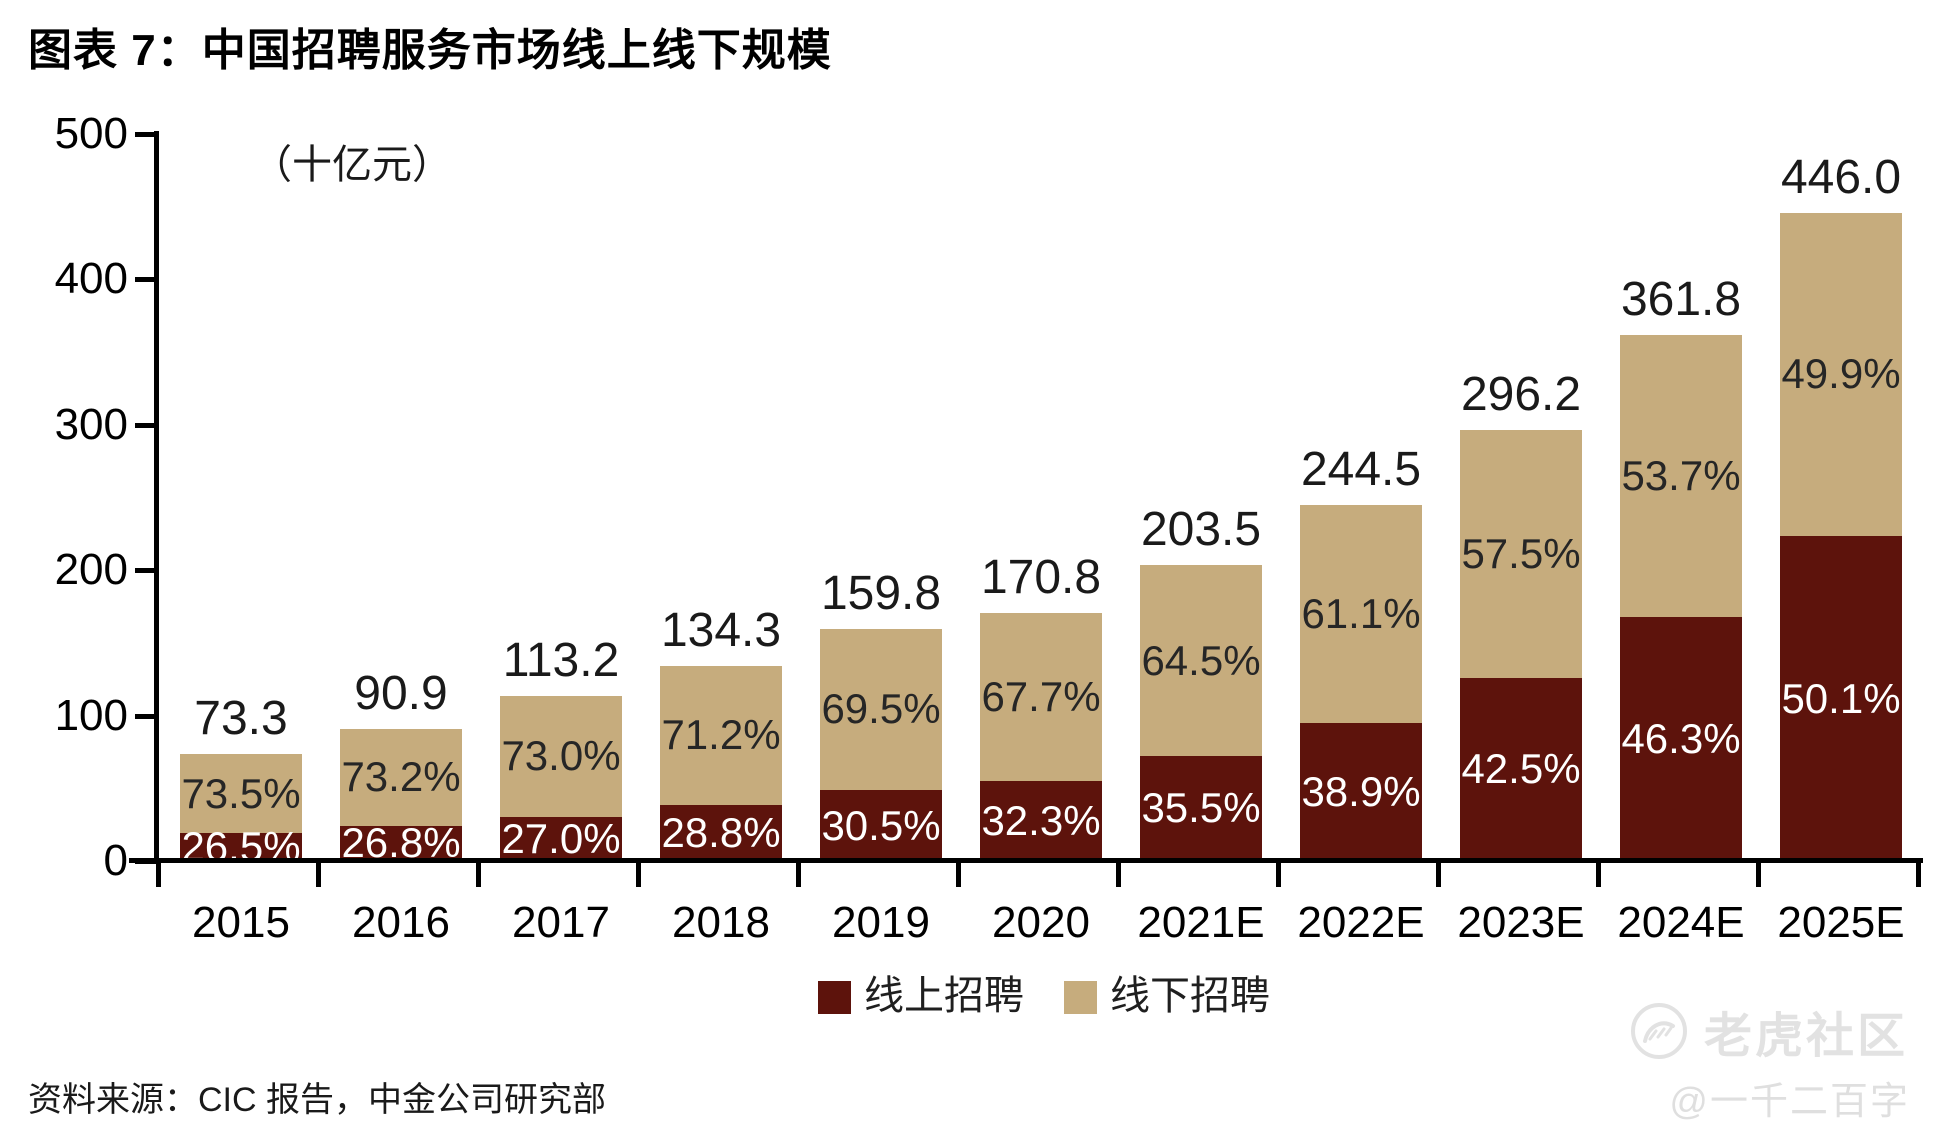 This screenshot has width=1941, height=1141. I want to click on online-share-label: 35.5%, so click(1201, 808).